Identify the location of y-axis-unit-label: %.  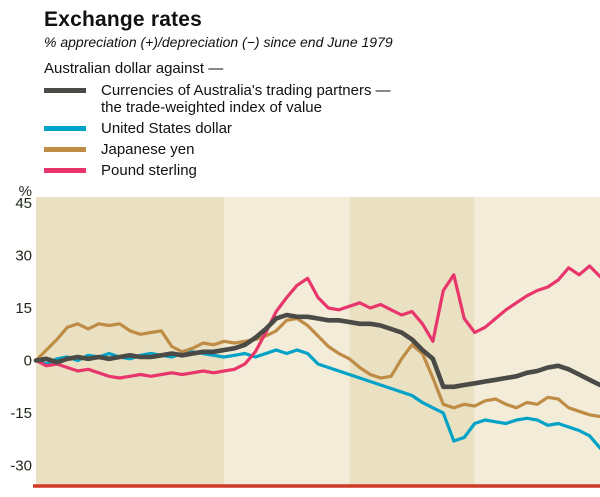
(25, 191).